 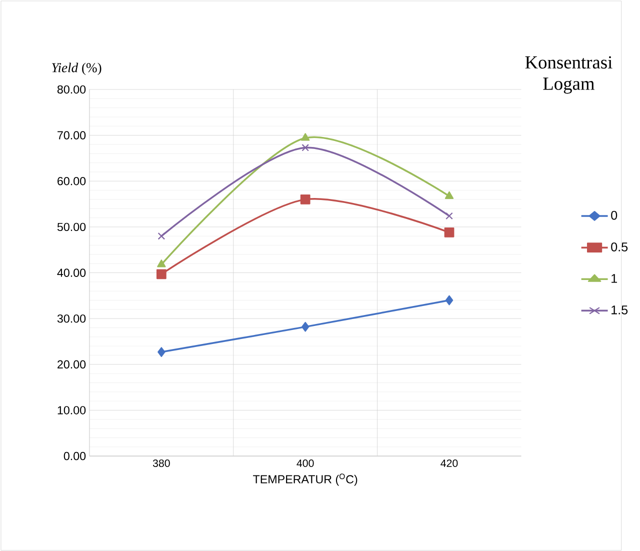 I want to click on x-tick-label: 420, so click(x=449, y=463).